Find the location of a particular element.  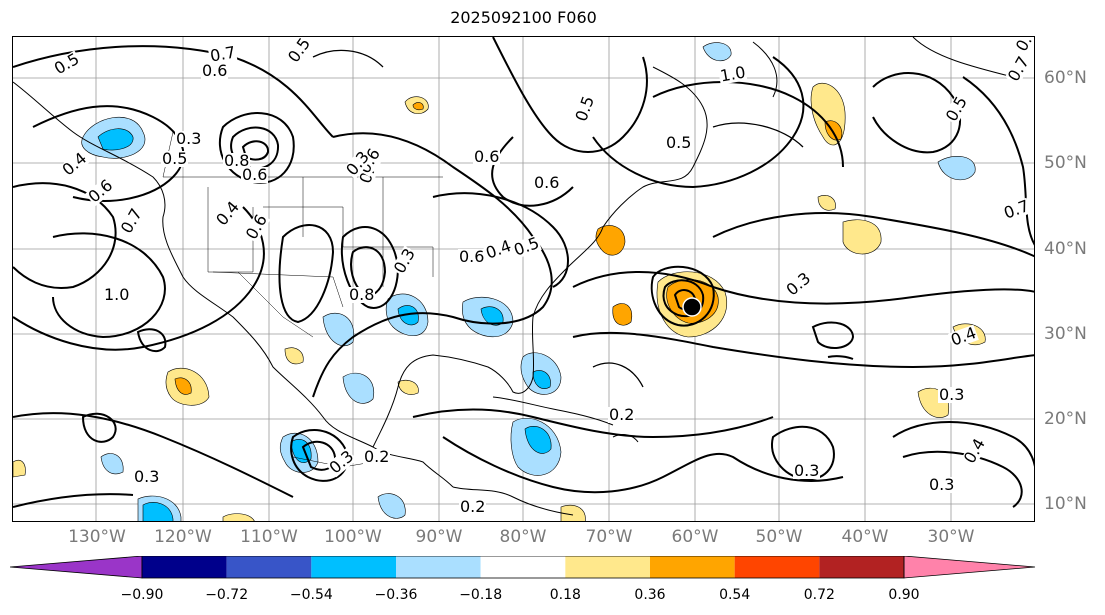

colorbar-extend-high is located at coordinates (969, 567).